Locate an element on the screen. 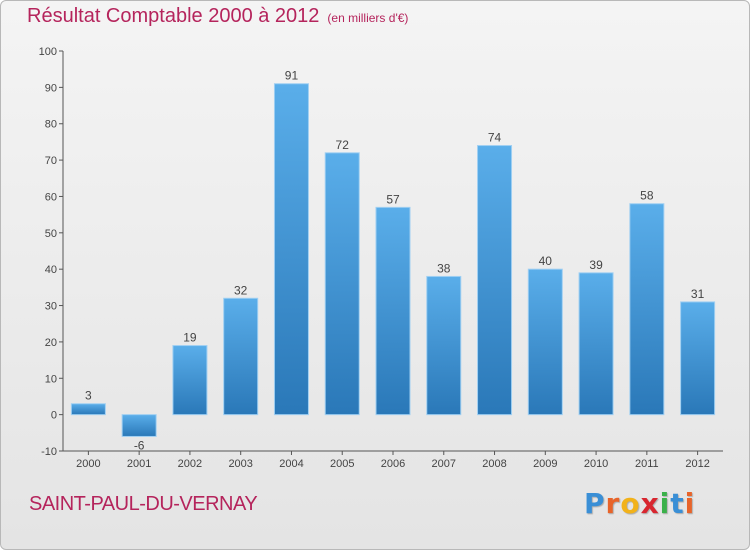 This screenshot has width=750, height=550. data-label-2000: 3 is located at coordinates (88, 396).